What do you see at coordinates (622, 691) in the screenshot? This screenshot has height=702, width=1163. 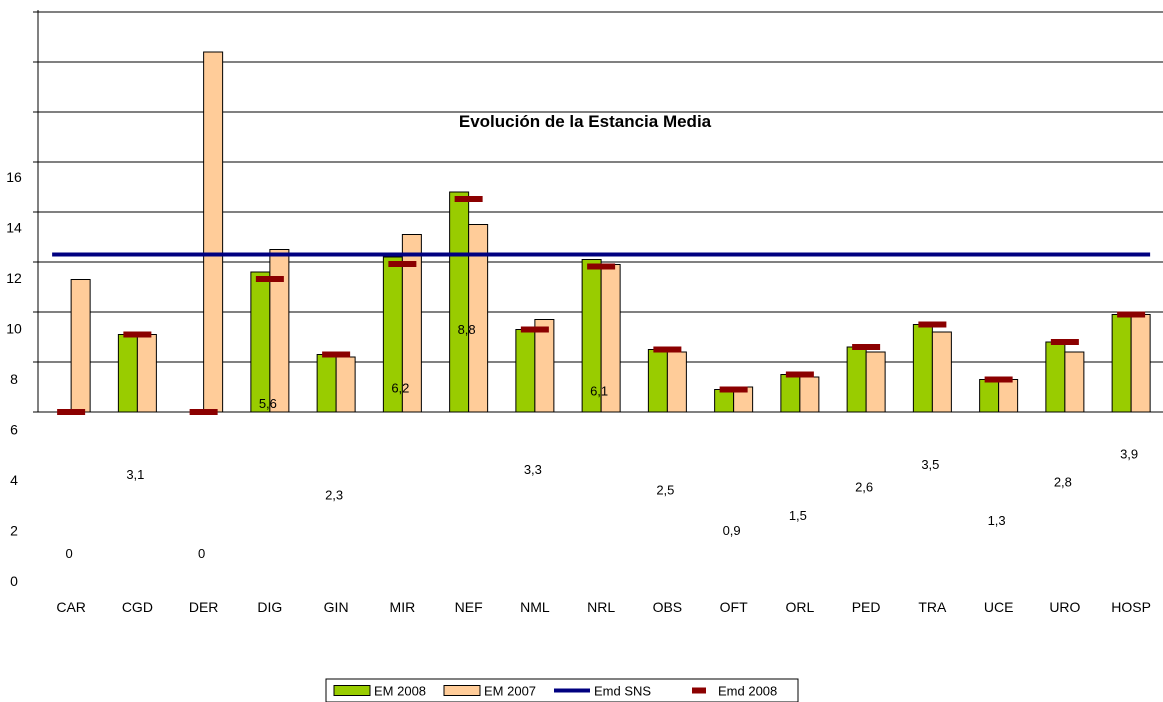 I see `legend-label: Emd SNS` at bounding box center [622, 691].